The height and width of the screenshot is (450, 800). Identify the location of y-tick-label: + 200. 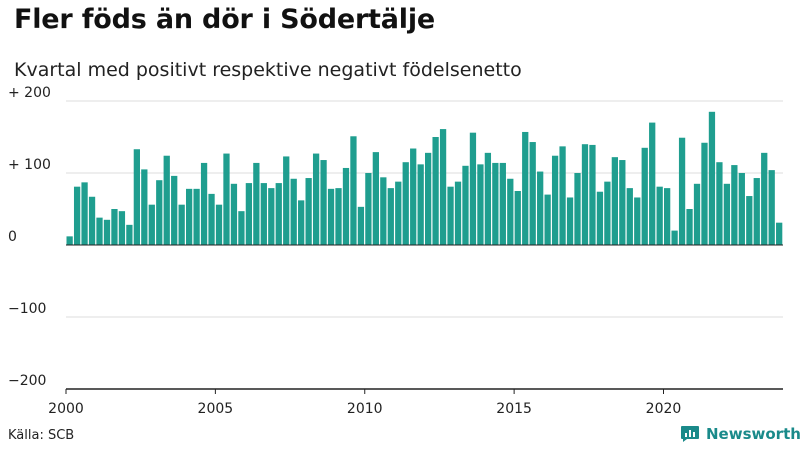
(29, 93).